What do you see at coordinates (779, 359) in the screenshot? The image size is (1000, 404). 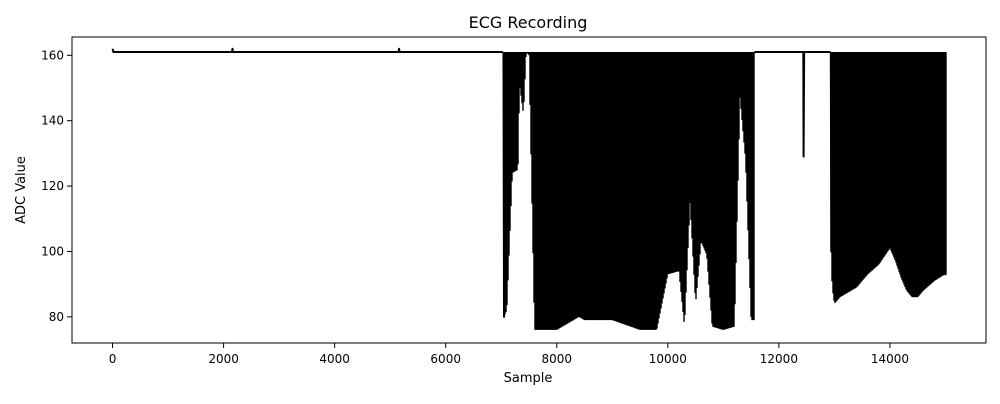 I see `x-tick-label: 12000` at bounding box center [779, 359].